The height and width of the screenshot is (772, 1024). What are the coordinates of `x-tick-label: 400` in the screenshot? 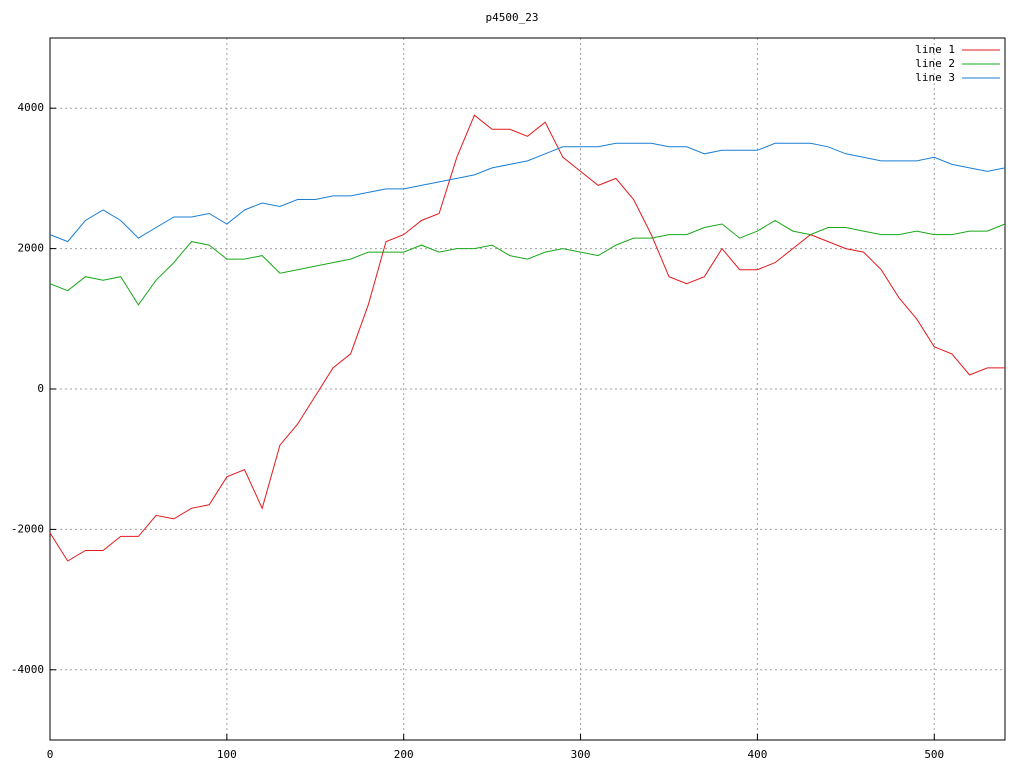 It's located at (757, 754).